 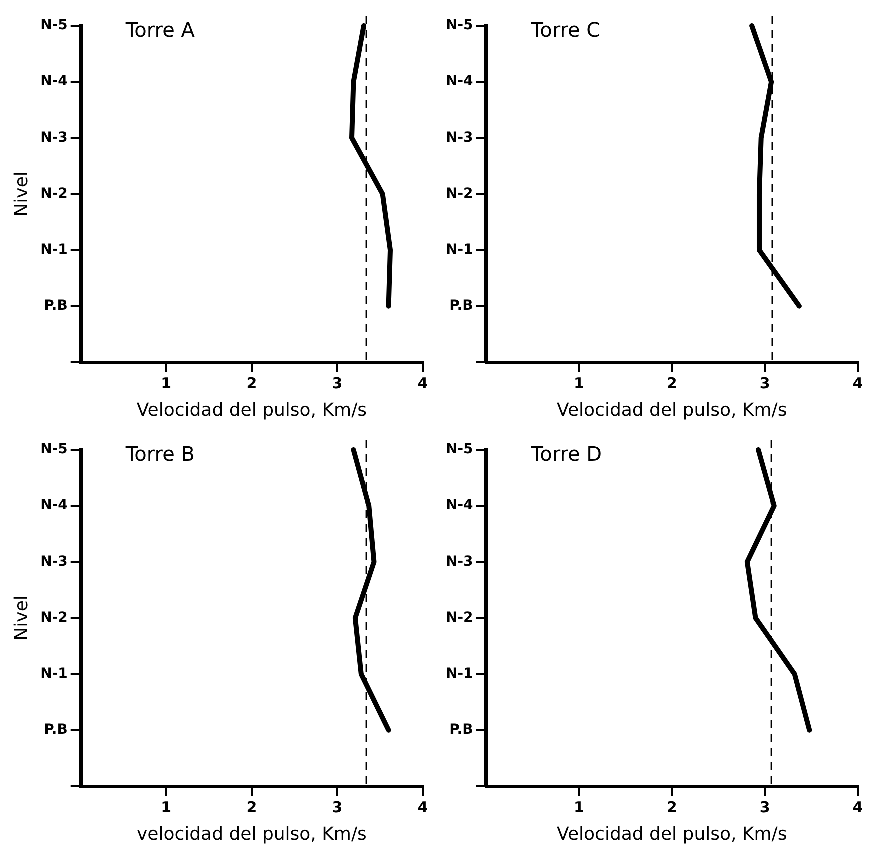 What do you see at coordinates (566, 454) in the screenshot?
I see `chart-title: Torre D` at bounding box center [566, 454].